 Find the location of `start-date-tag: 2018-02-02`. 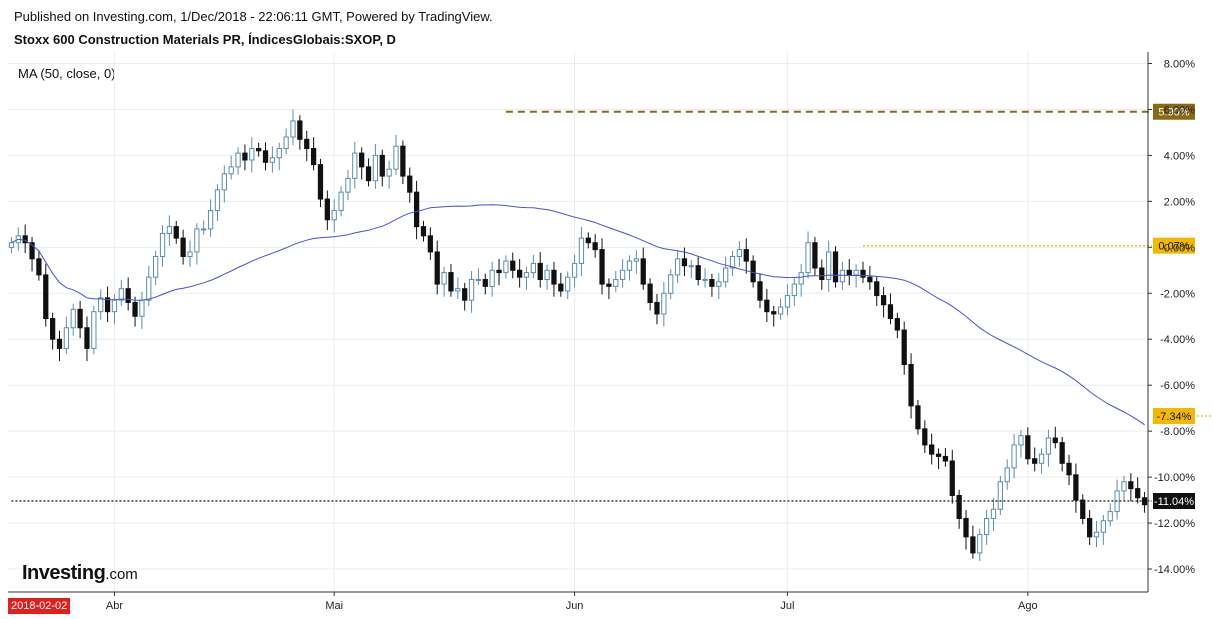

start-date-tag: 2018-02-02 is located at coordinates (39, 606).